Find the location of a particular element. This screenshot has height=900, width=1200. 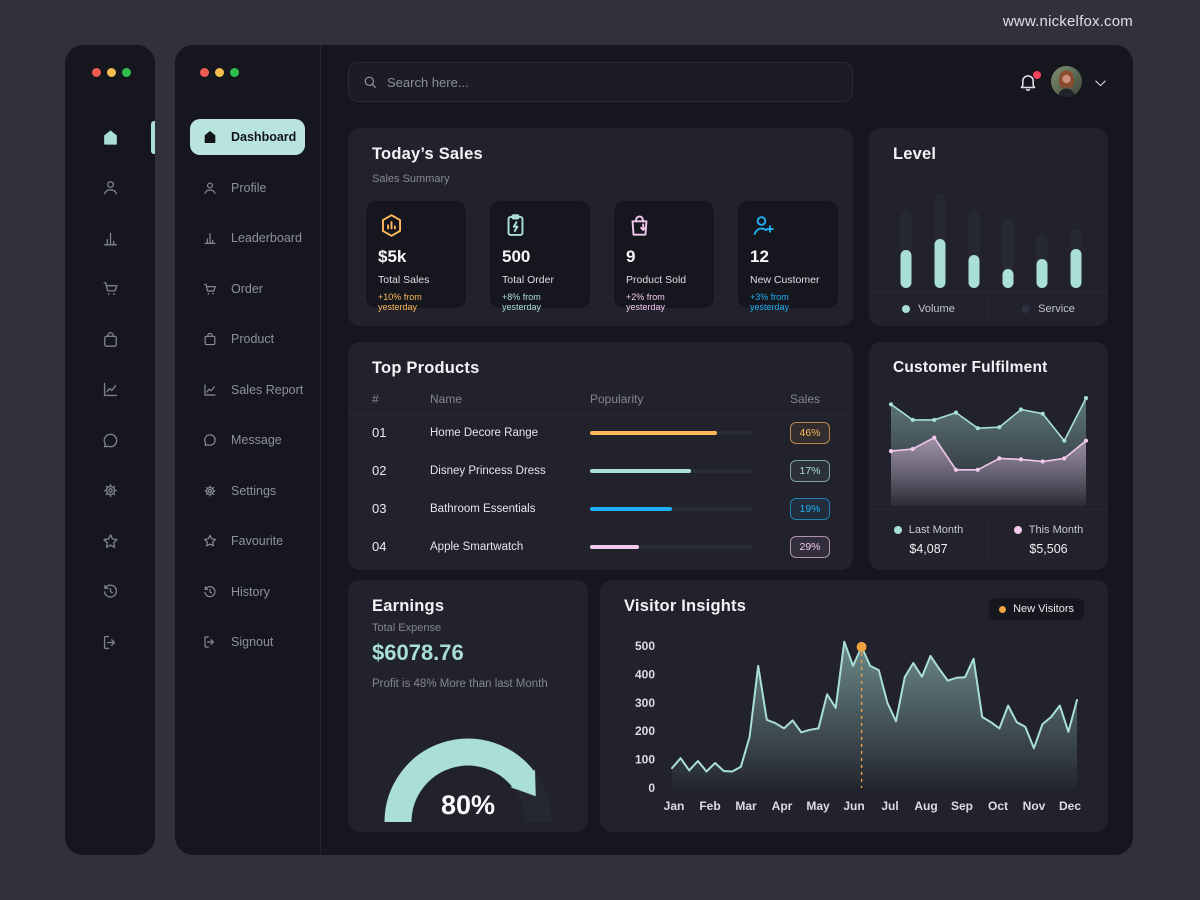

popularity-bar is located at coordinates (671, 509).